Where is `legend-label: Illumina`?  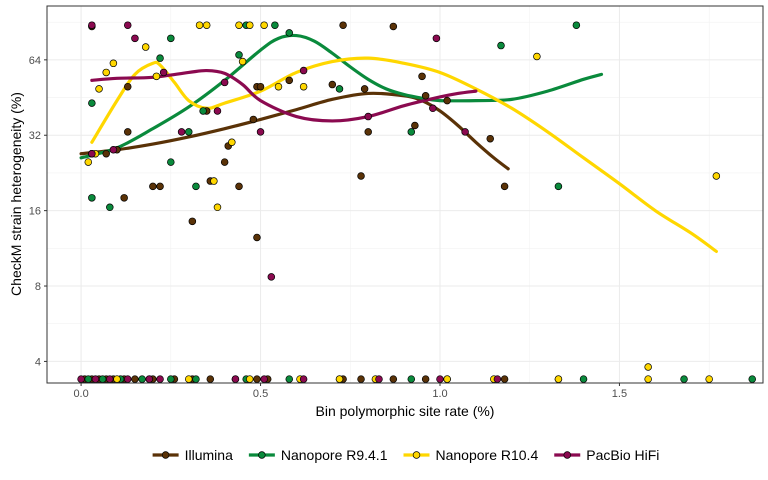
legend-label: Illumina is located at coordinates (209, 455).